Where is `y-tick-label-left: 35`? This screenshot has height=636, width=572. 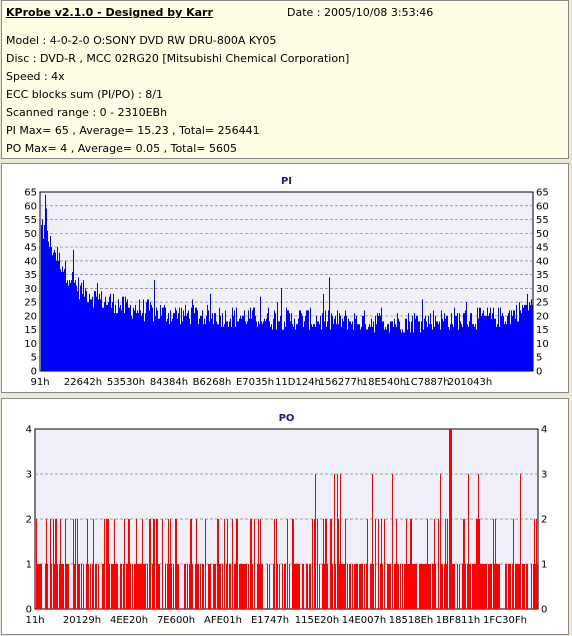
y-tick-label-left: 35 is located at coordinates (30, 275).